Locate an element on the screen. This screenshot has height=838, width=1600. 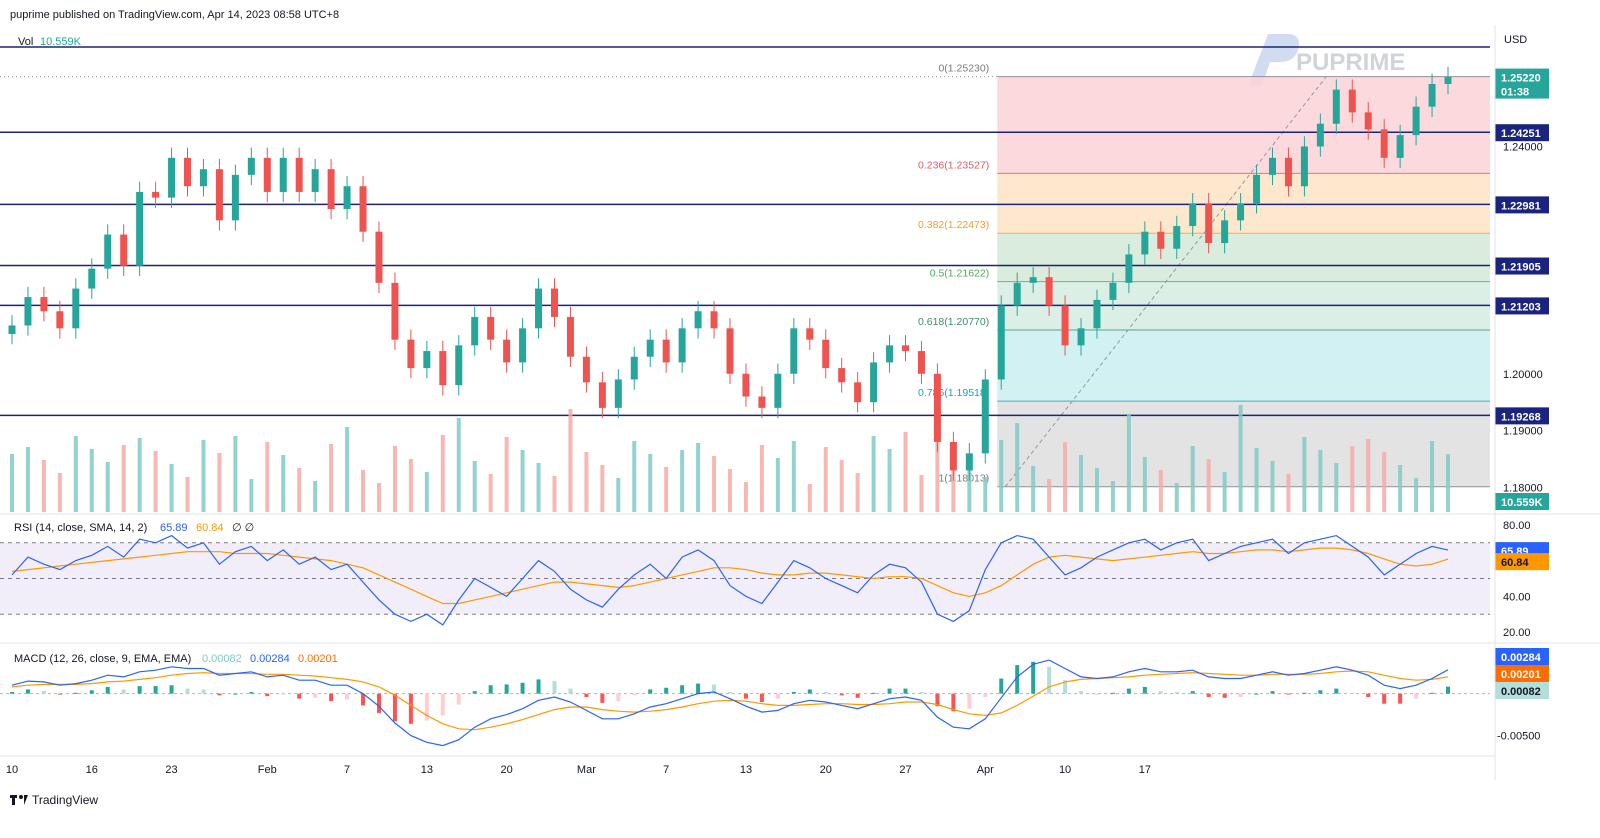
macd-signal-last-label-text: 0.00201 is located at coordinates (1521, 675).